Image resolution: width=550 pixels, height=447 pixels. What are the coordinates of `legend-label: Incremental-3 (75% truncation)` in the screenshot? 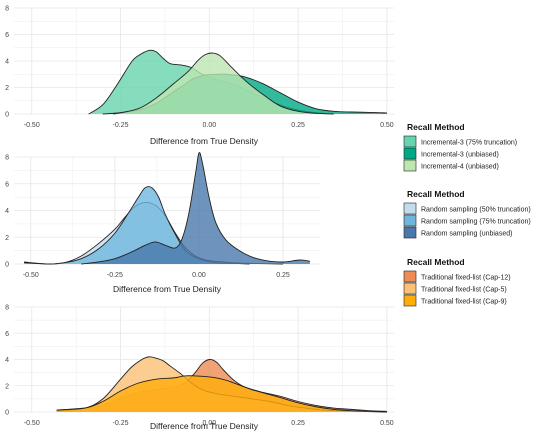 It's located at (469, 143).